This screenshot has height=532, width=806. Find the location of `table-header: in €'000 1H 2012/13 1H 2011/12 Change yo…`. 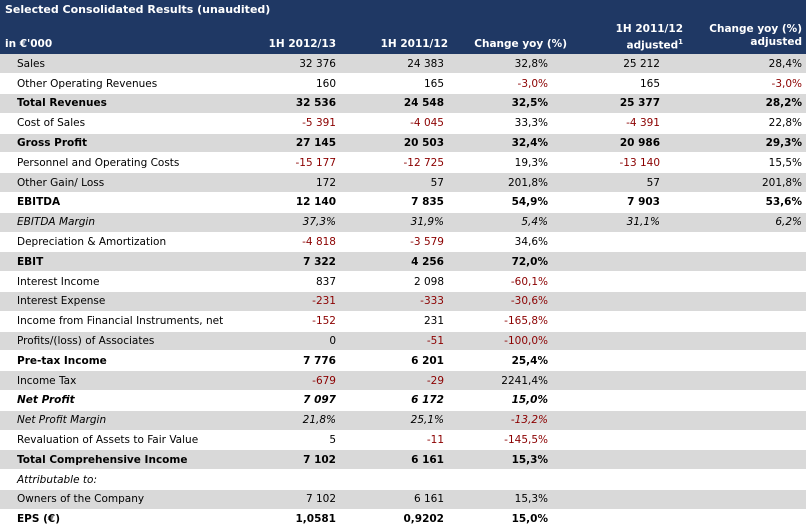

table-header: in €'000 1H 2012/13 1H 2011/12 Change yo… is located at coordinates (403, 37).